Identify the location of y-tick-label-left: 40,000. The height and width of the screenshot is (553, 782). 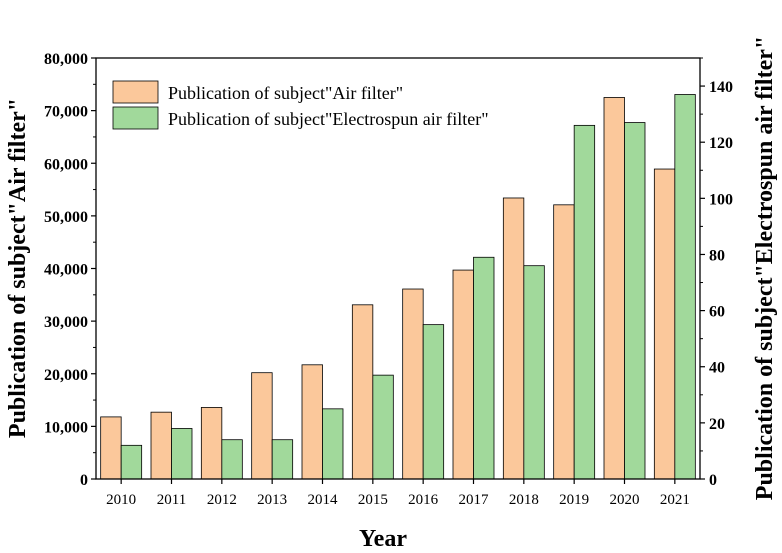
(66, 270).